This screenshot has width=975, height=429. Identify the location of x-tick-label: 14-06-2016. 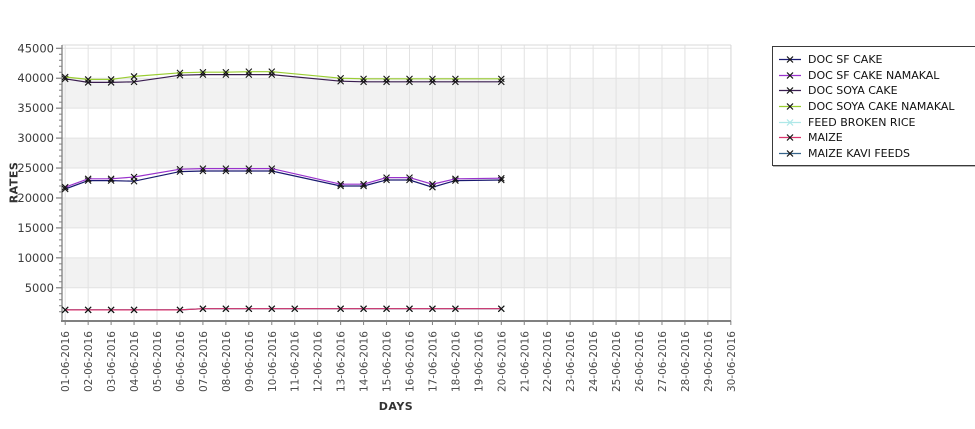
(365, 361).